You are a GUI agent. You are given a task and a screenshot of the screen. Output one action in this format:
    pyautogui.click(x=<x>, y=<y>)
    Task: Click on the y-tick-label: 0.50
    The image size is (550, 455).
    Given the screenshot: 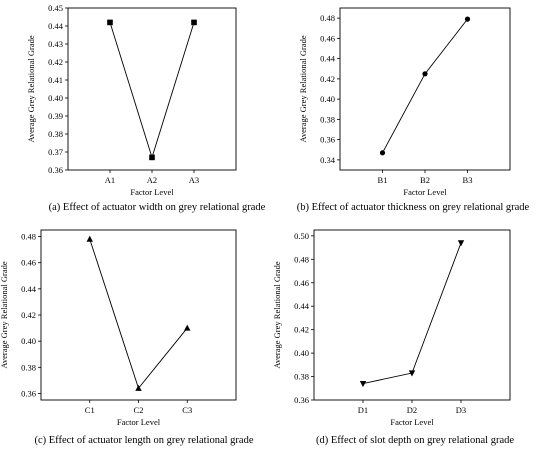 What is the action you would take?
    pyautogui.click(x=301, y=236)
    